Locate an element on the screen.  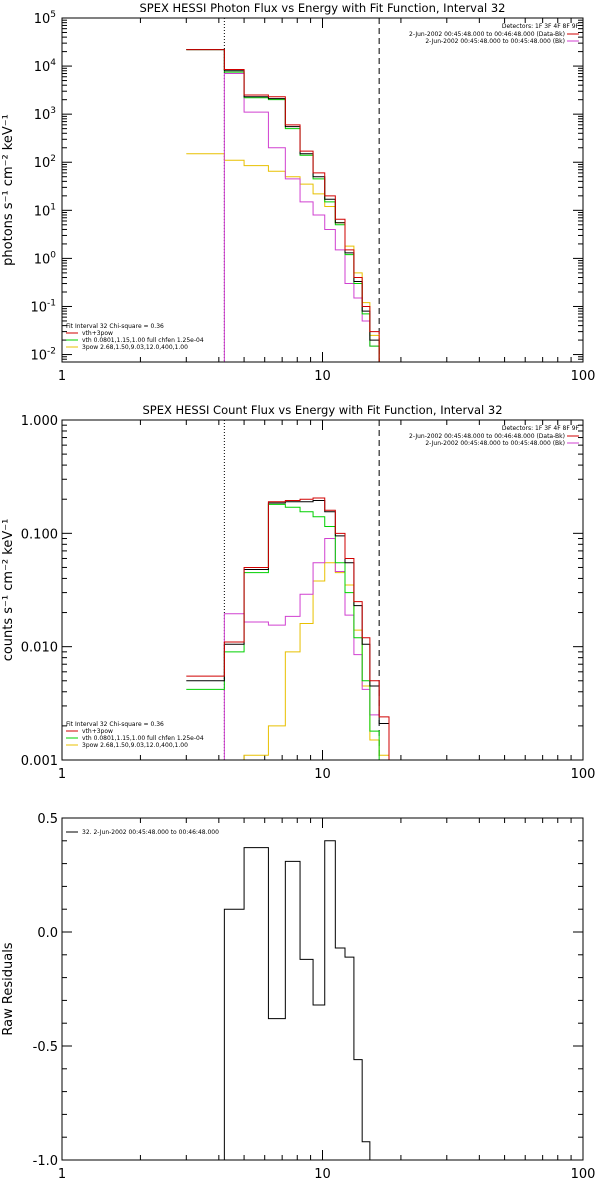
y-tick-label: 10⁰ is located at coordinates (45, 258).